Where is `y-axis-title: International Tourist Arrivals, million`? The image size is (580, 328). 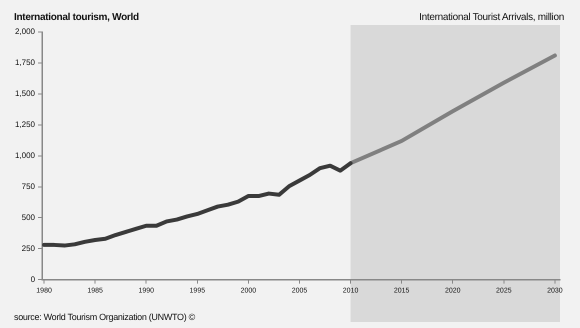
y-axis-title: International Tourist Arrivals, million is located at coordinates (491, 17).